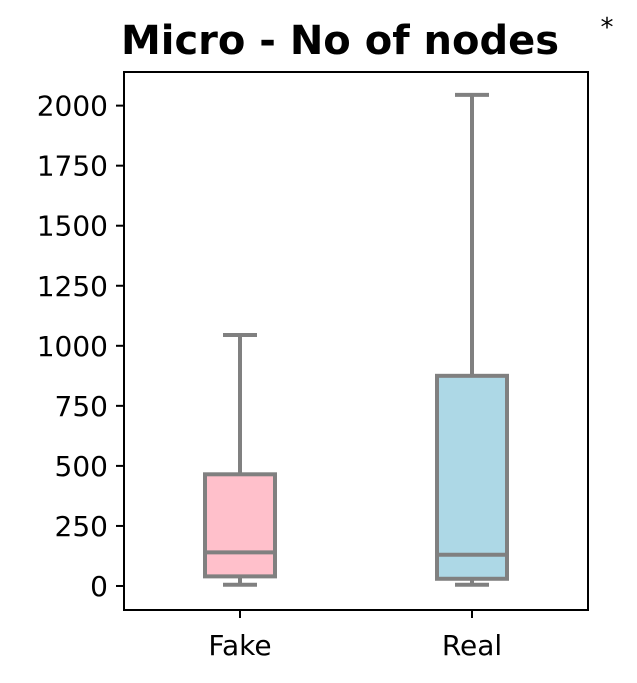 The width and height of the screenshot is (637, 683). Describe the element at coordinates (81, 526) in the screenshot. I see `y-tick-label: 250` at that location.